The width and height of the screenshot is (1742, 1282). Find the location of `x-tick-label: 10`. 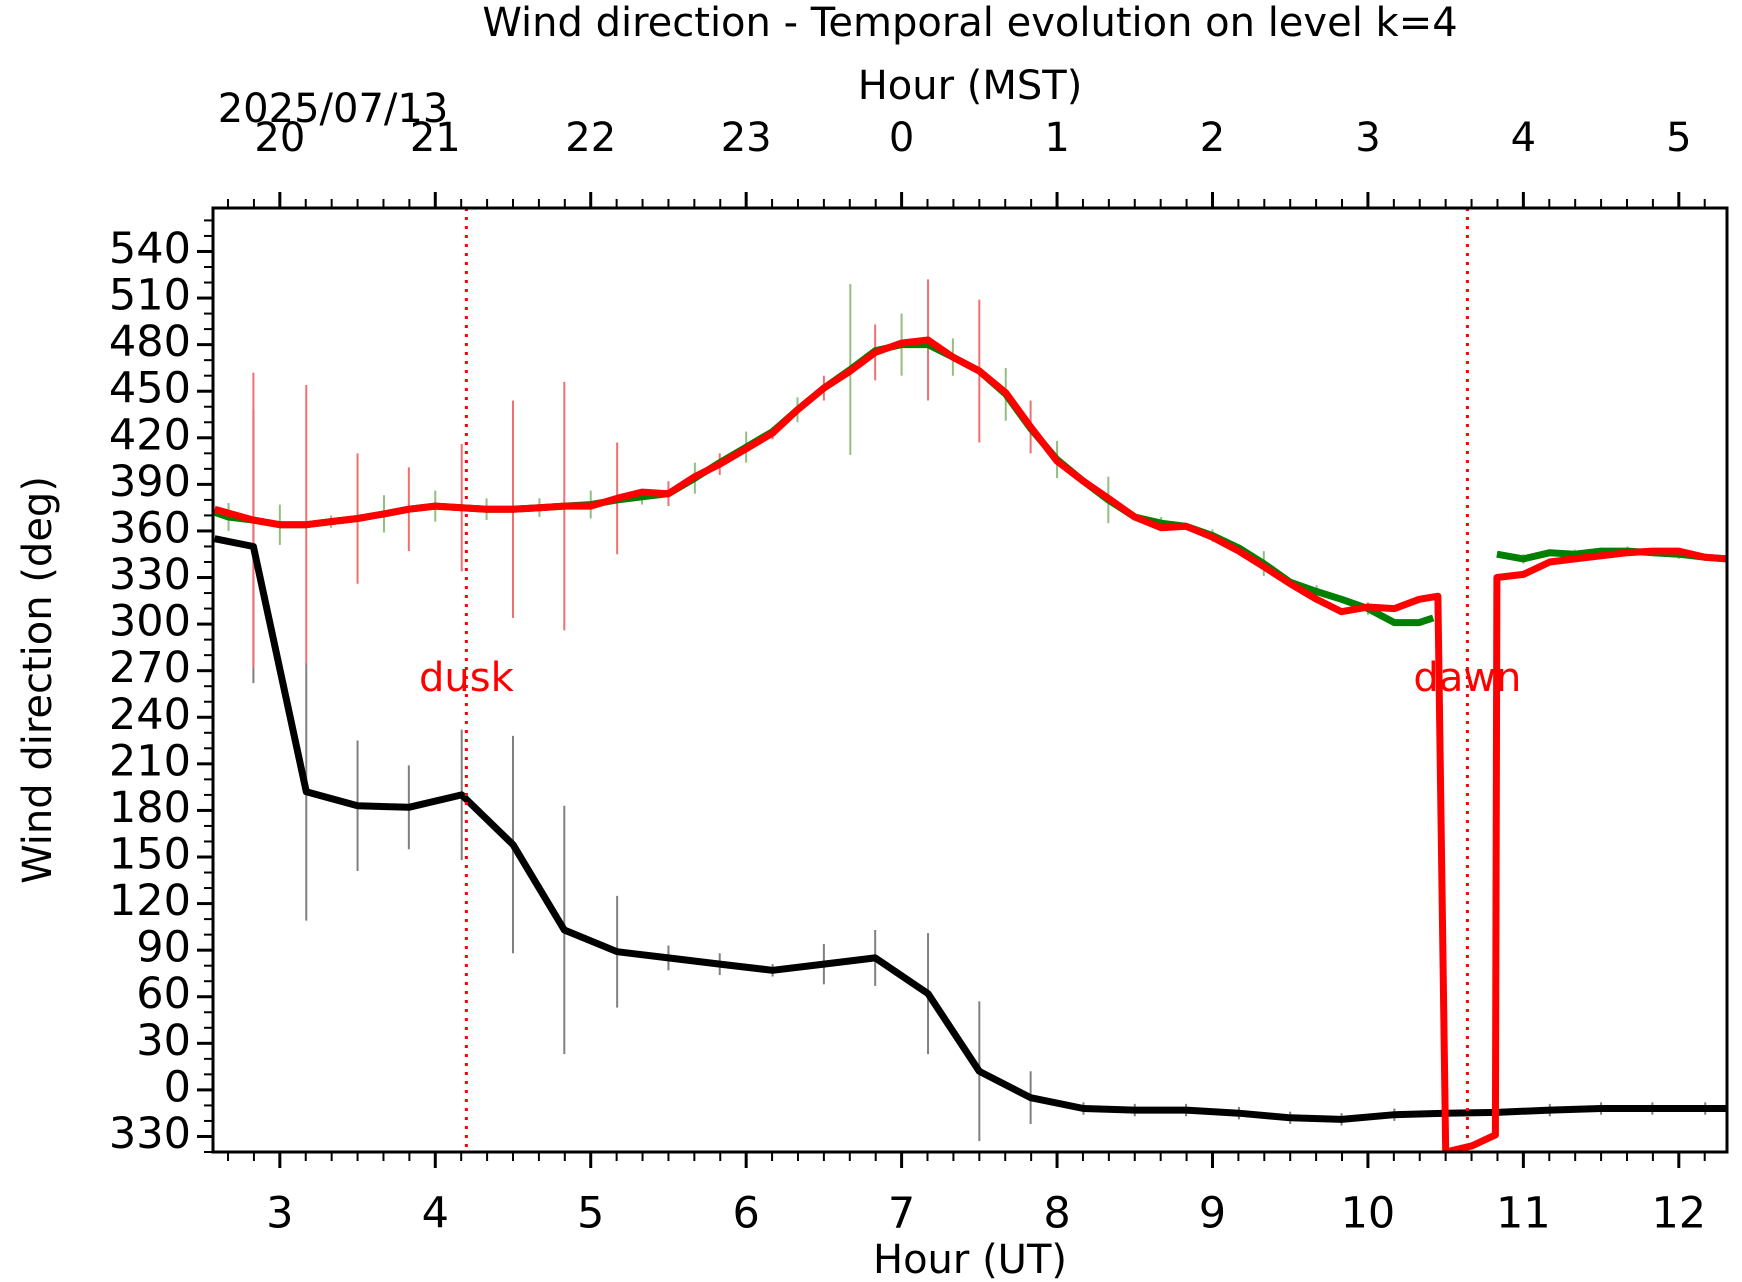

x-tick-label: 10 is located at coordinates (1368, 1214).